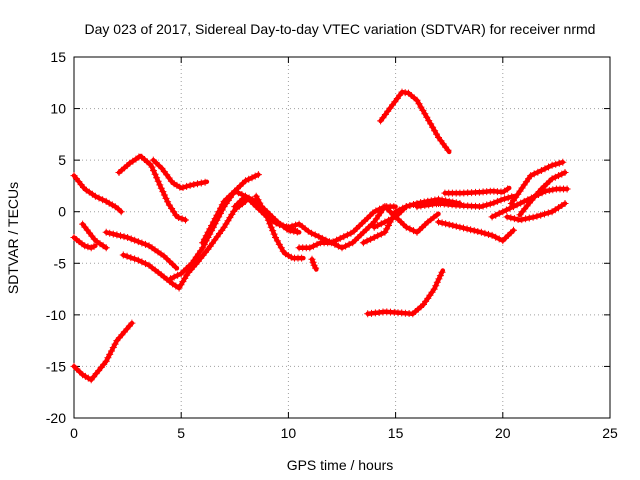 The width and height of the screenshot is (640, 480). I want to click on series-arc1-markers, so click(97, 194).